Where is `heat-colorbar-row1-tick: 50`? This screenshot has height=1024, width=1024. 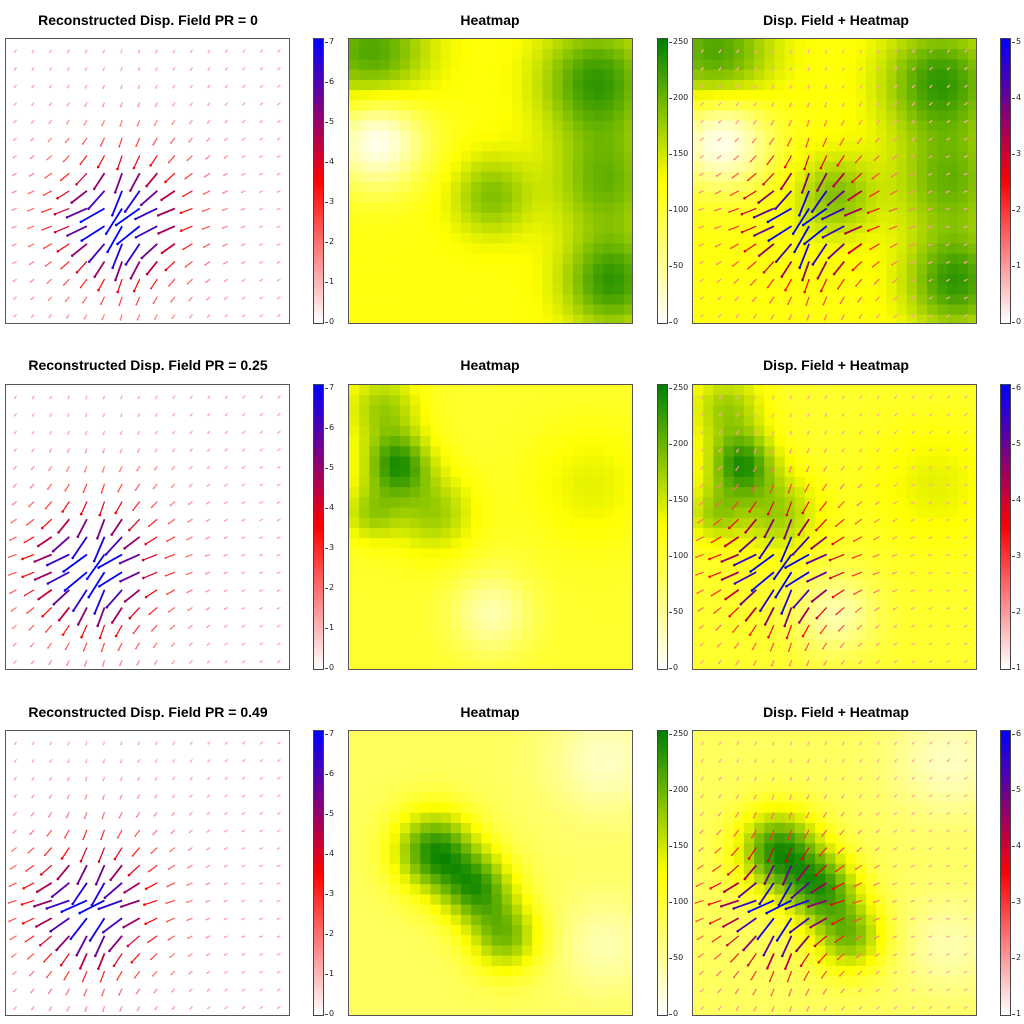
heat-colorbar-row1-tick: 50 is located at coordinates (676, 265).